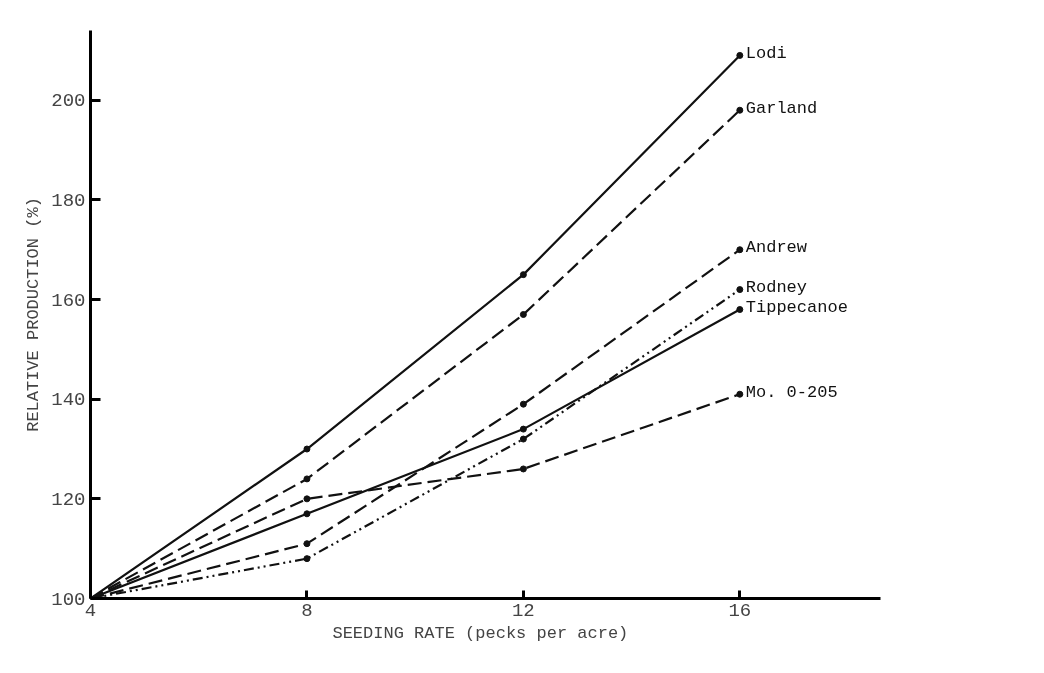  What do you see at coordinates (740, 610) in the screenshot?
I see `x-tick-label: 16` at bounding box center [740, 610].